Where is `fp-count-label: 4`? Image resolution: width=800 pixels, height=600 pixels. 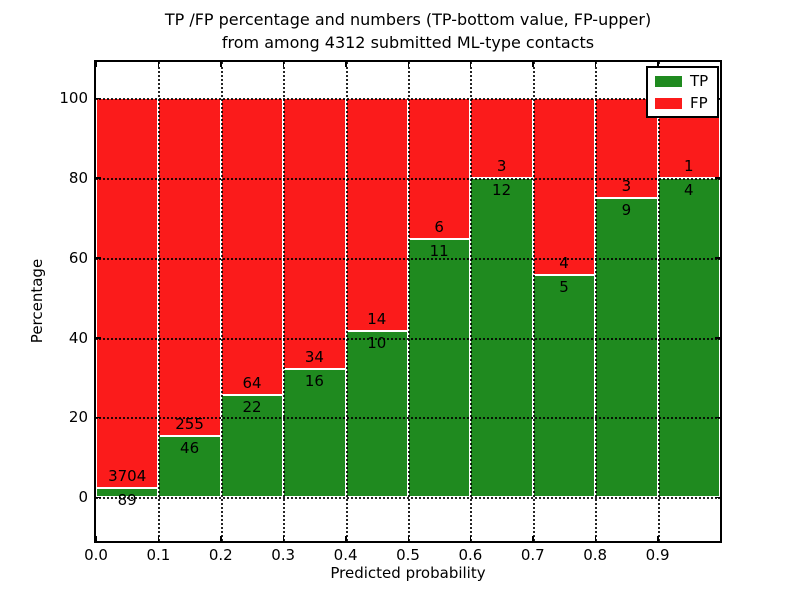 fp-count-label: 4 is located at coordinates (564, 263).